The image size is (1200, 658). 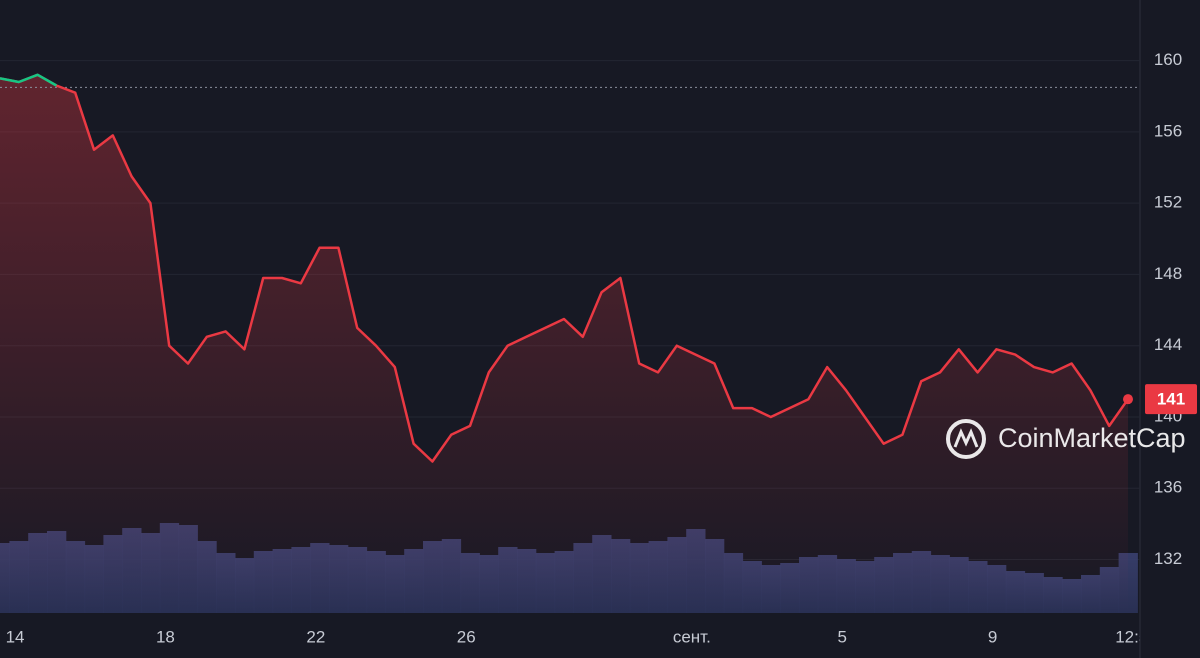 What do you see at coordinates (165, 636) in the screenshot?
I see `x-tick-label: 18` at bounding box center [165, 636].